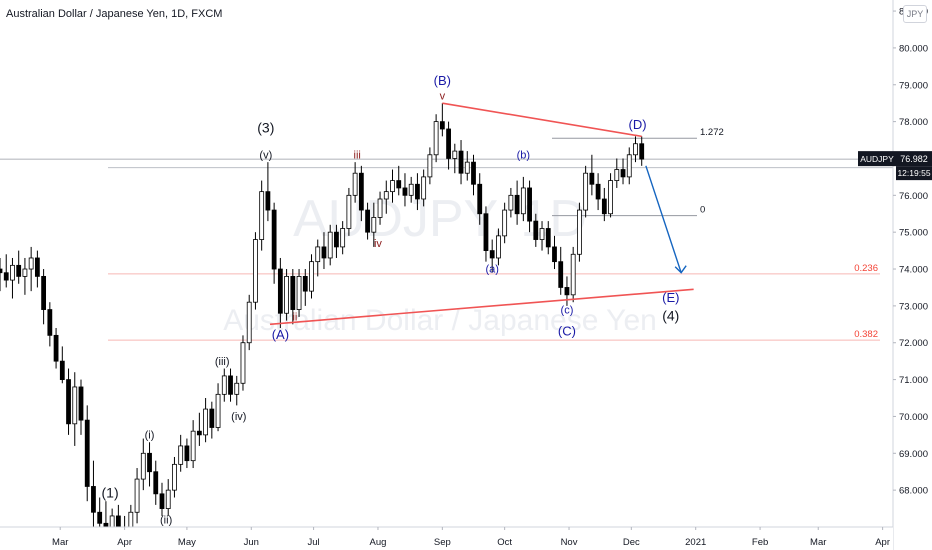  Describe the element at coordinates (913, 270) in the screenshot. I see `y-tick-74.000: 74.000` at that location.